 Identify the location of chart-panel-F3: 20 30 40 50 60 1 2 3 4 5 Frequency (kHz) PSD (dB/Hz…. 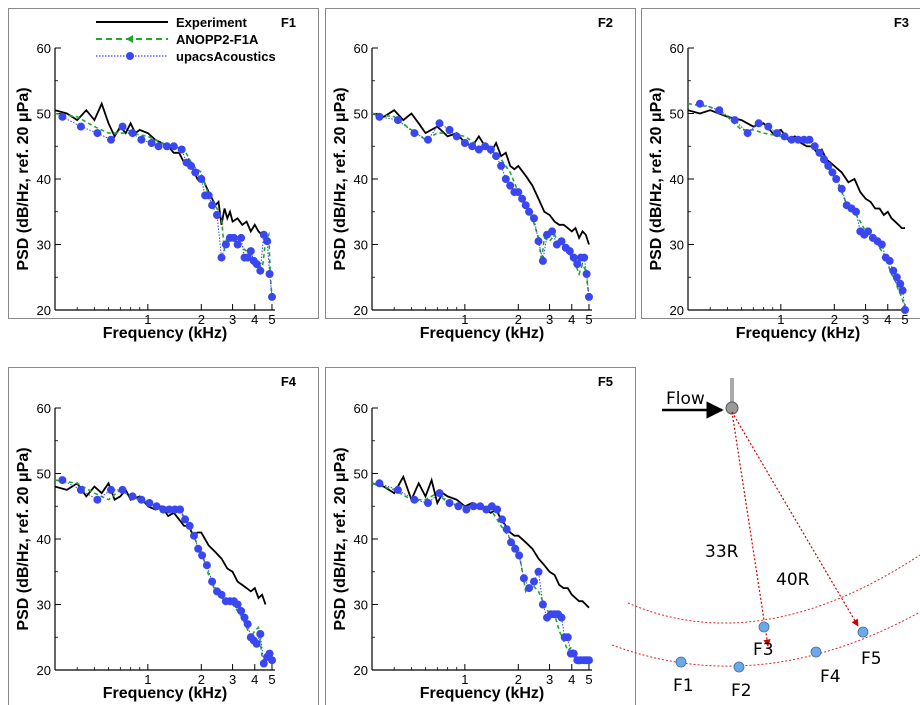
(780, 175).